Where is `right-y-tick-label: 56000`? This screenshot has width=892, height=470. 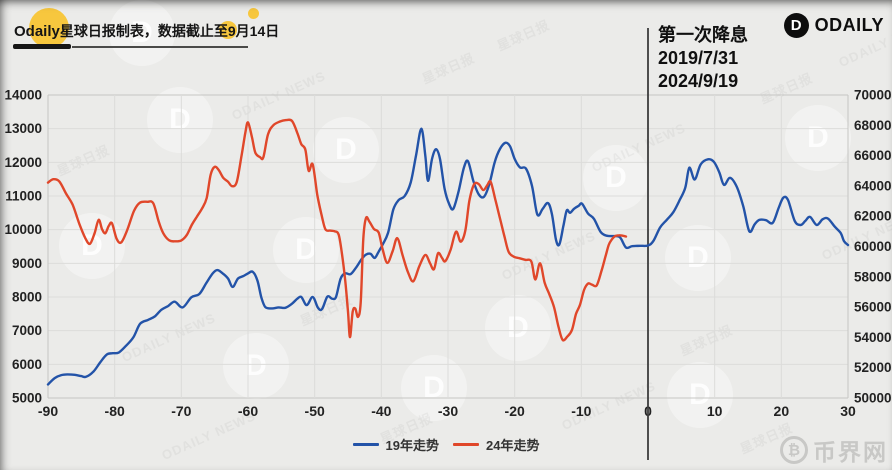 right-y-tick-label: 56000 is located at coordinates (873, 307).